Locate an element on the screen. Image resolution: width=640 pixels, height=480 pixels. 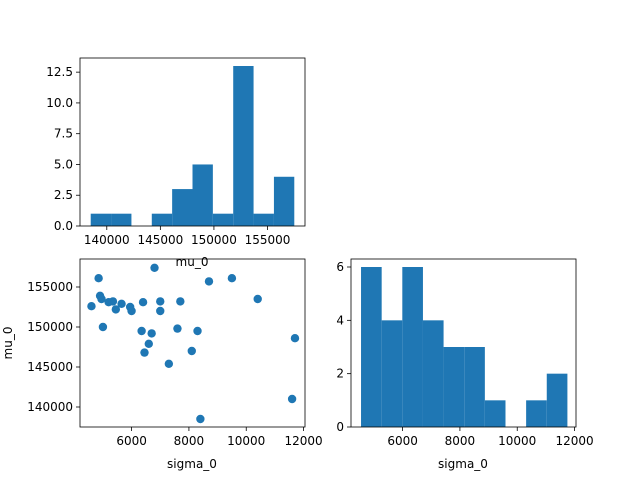
scatter-points is located at coordinates (193, 343).